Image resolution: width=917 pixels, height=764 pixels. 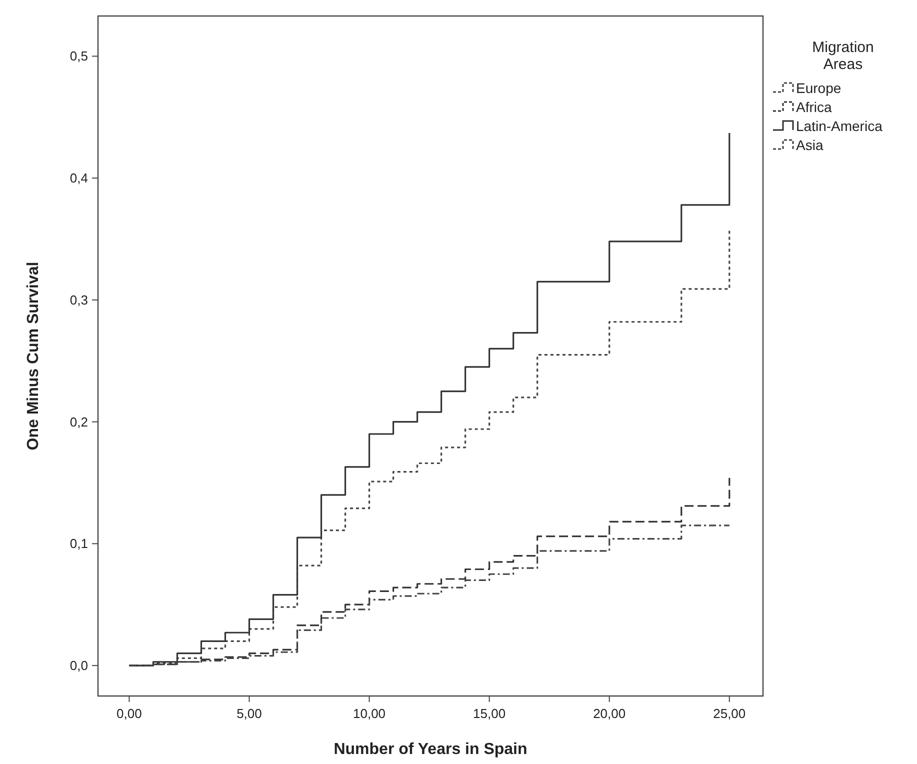 What do you see at coordinates (839, 126) in the screenshot?
I see `legend-label: Latin-America` at bounding box center [839, 126].